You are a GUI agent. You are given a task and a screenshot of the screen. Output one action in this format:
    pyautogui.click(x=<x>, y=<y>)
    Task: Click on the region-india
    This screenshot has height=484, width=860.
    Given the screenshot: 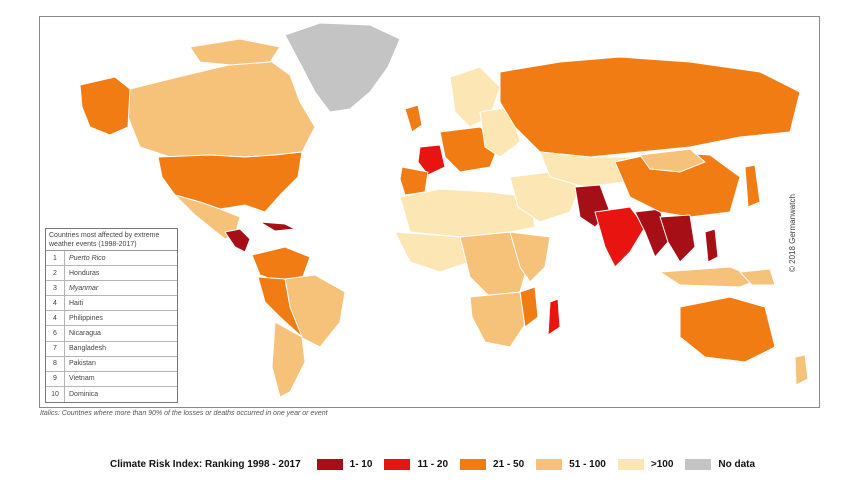 What is the action you would take?
    pyautogui.click(x=620, y=237)
    